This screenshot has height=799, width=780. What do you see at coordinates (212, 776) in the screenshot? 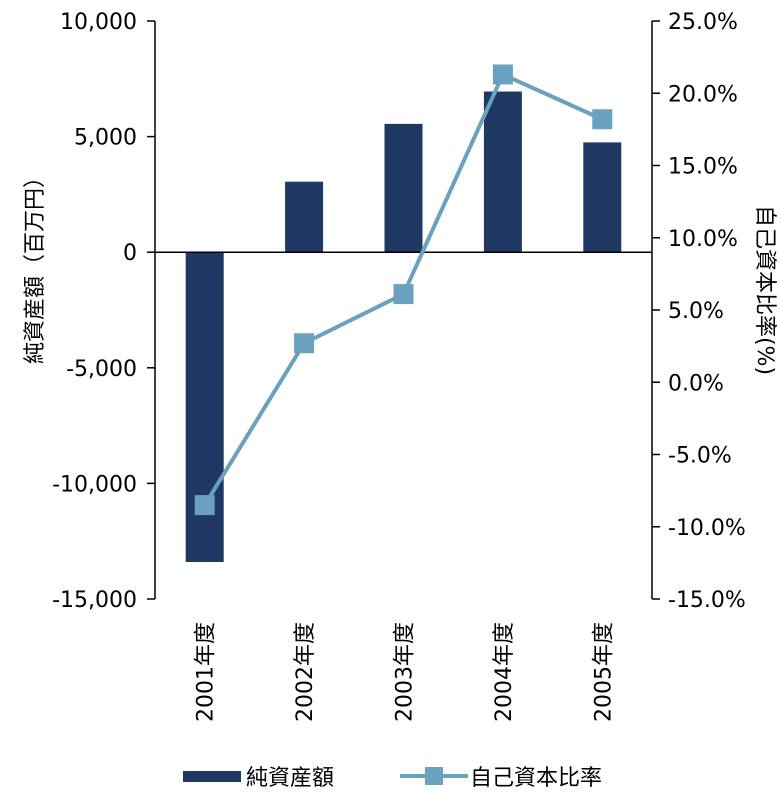
I see `legend-swatch-bar` at bounding box center [212, 776].